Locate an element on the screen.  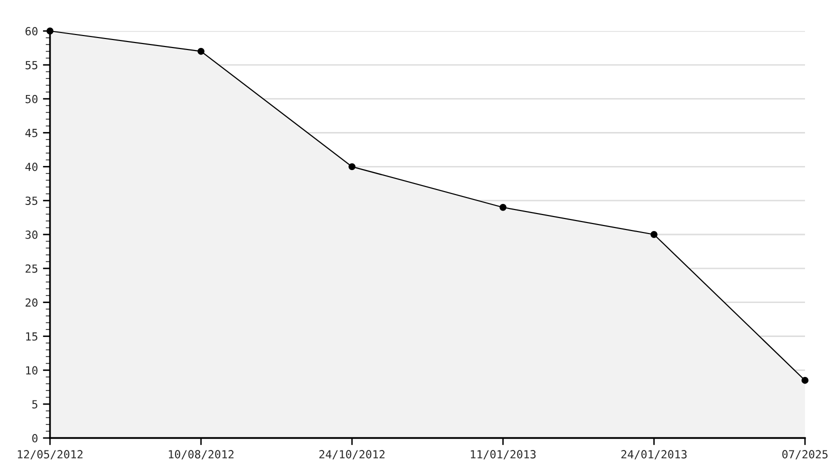
y-tick-label: 60 is located at coordinates (32, 31).